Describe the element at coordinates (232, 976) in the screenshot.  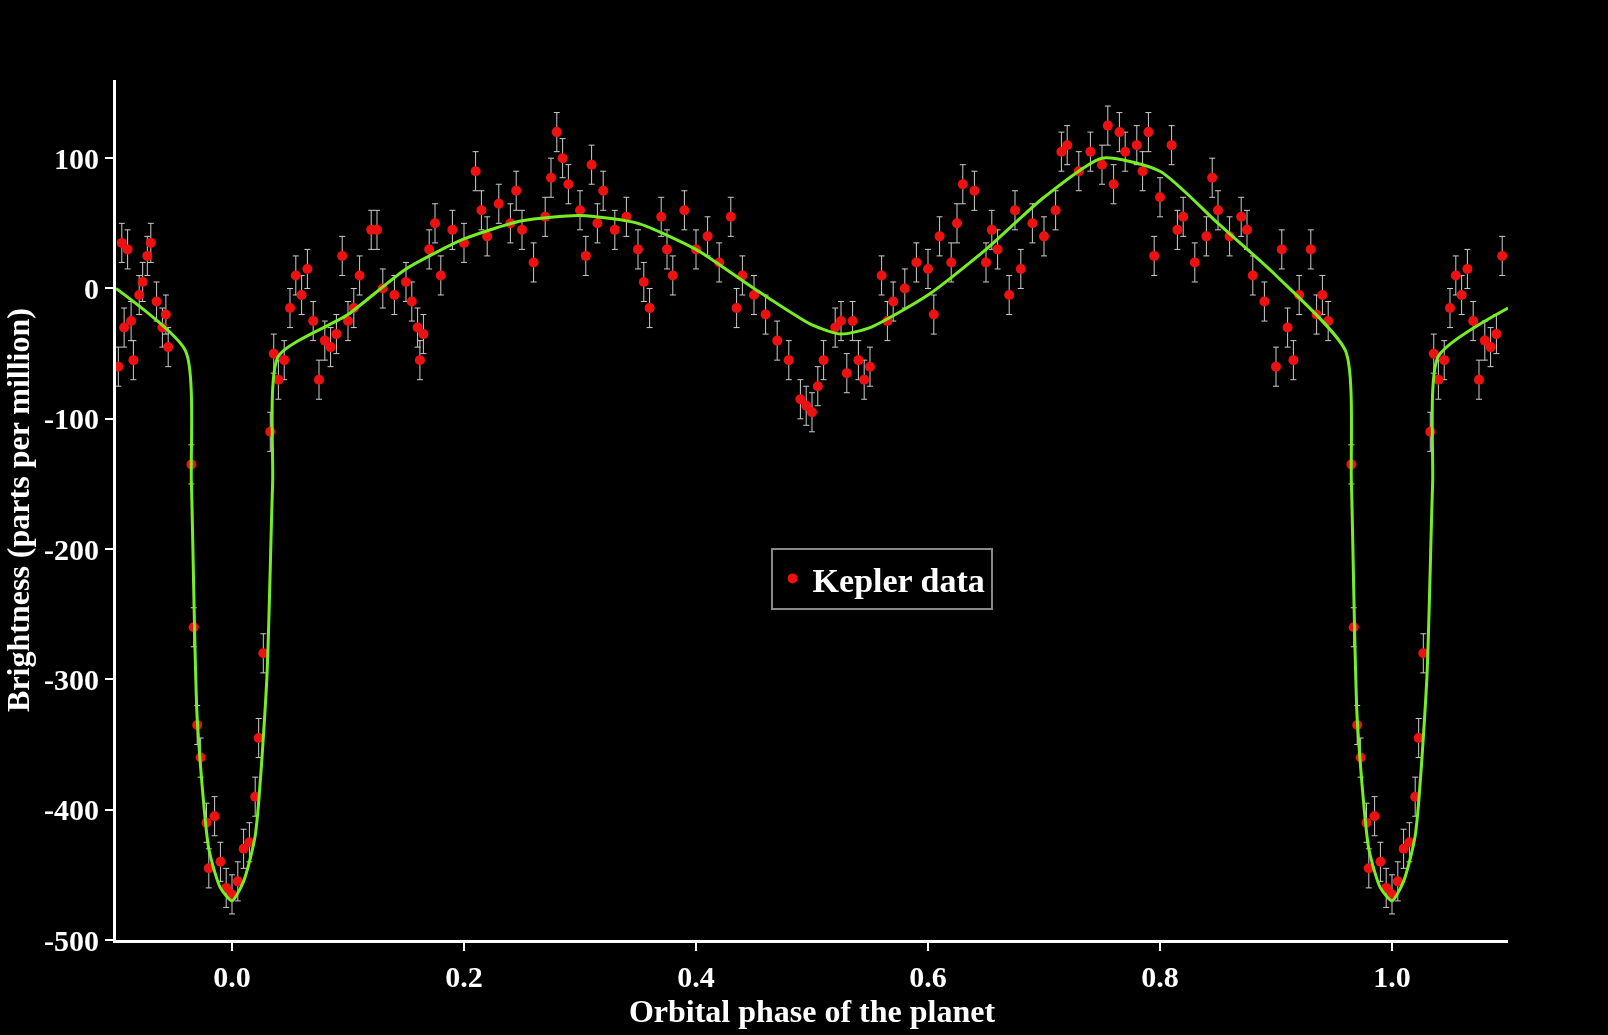
I see `x-tick-label: 0.0` at that location.